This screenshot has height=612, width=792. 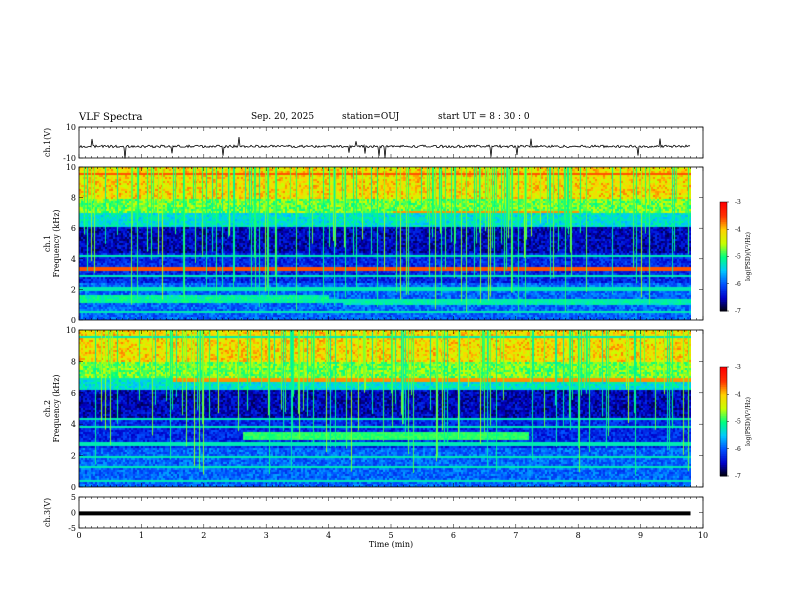 What do you see at coordinates (71, 330) in the screenshot?
I see `ch2-spectrogram-y-tick-label: 10` at bounding box center [71, 330].